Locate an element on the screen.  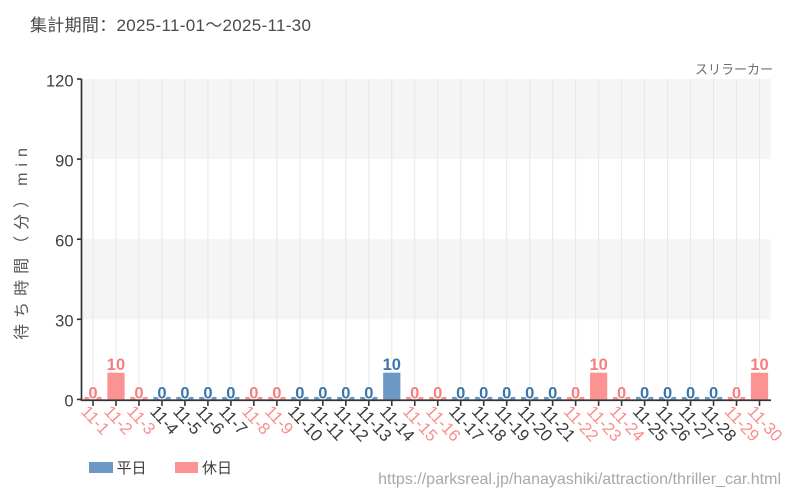
chart-legend: 平日 休日 is located at coordinates (160, 467).